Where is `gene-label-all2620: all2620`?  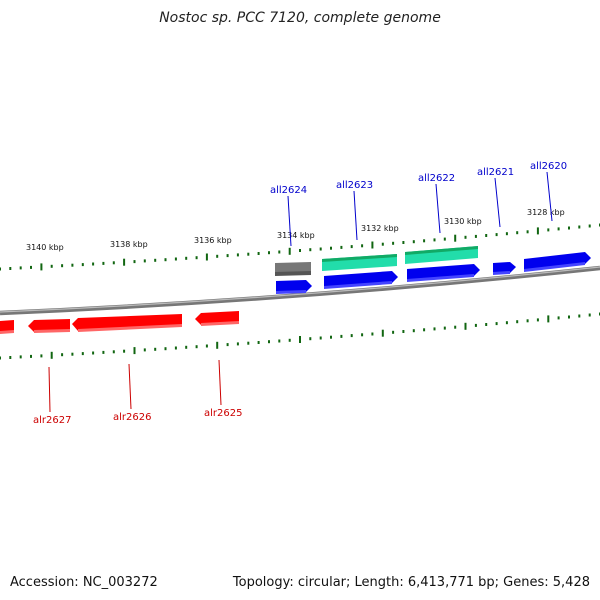 gene-label-all2620: all2620 is located at coordinates (548, 166).